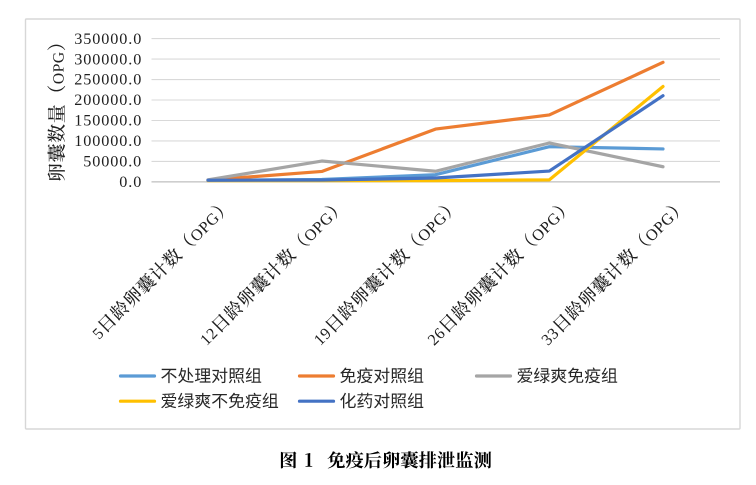 Image resolution: width=756 pixels, height=485 pixels. What do you see at coordinates (112, 162) in the screenshot?
I see `svg-text: 50000.0` at bounding box center [112, 162].